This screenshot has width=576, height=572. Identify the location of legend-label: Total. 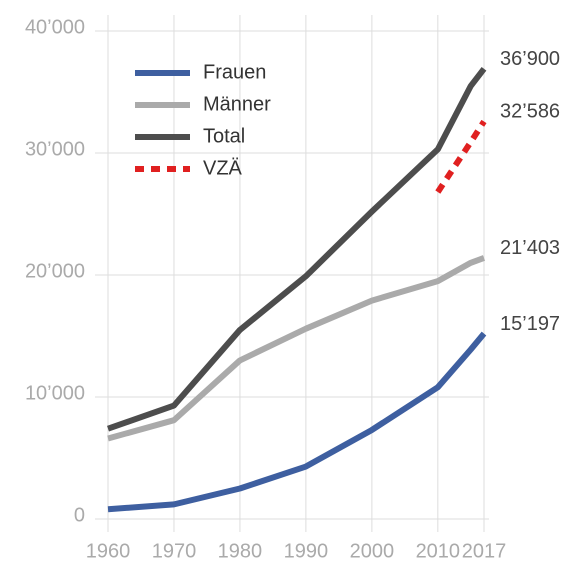
(224, 136).